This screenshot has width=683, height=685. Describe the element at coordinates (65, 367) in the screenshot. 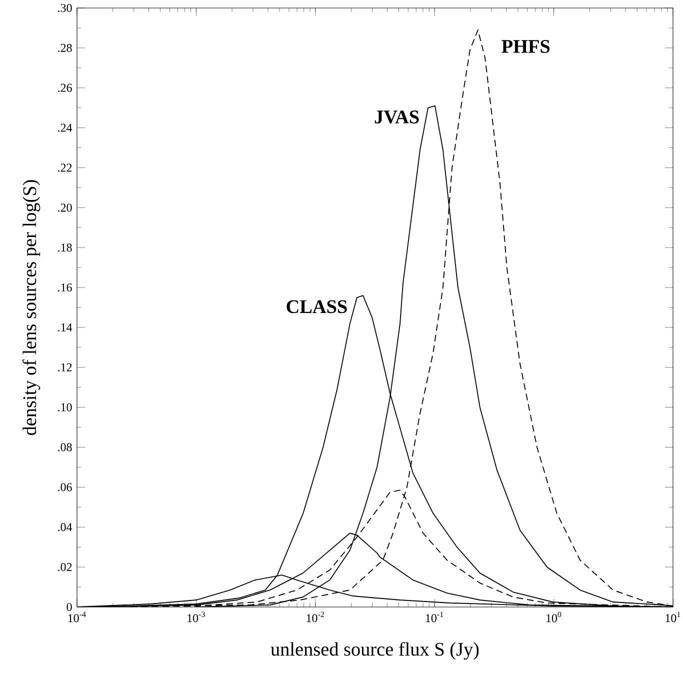

I see `y-tick-label: .12` at that location.